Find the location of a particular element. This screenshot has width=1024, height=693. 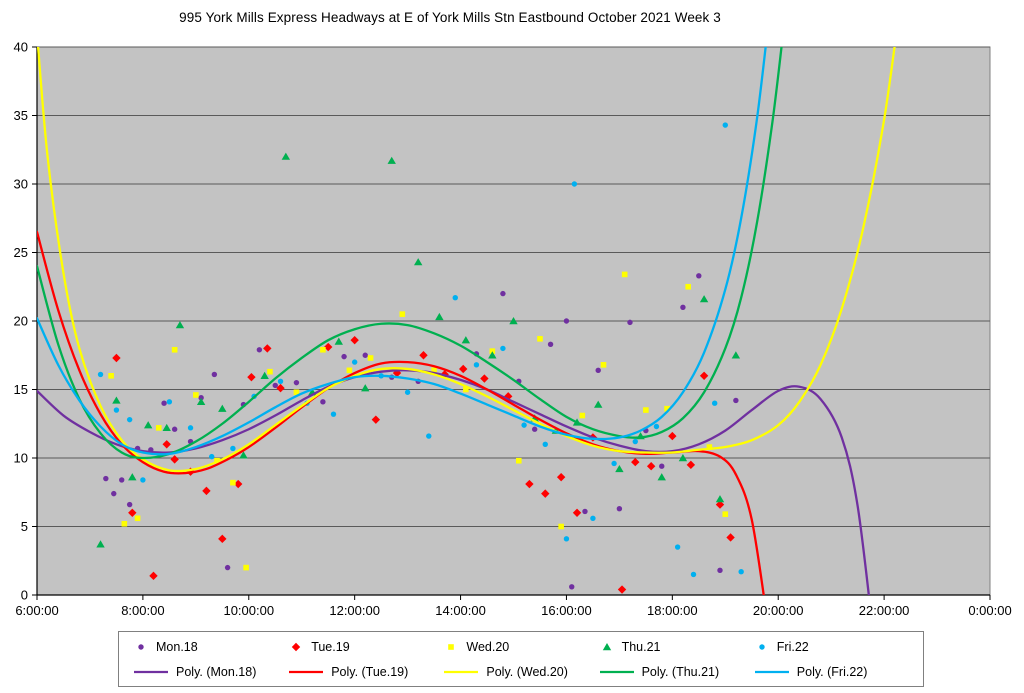

legend-item-wed-20: Wed.20 is located at coordinates (520, 647).